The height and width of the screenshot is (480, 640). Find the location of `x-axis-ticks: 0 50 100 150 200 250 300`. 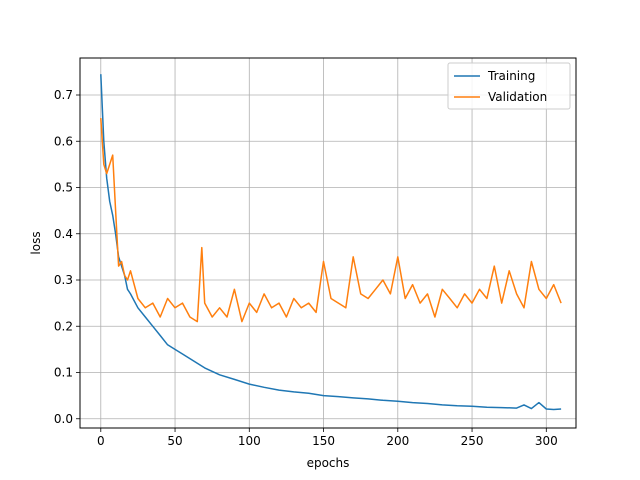

x-axis-ticks: 0 50 100 150 200 250 300 is located at coordinates (327, 438).